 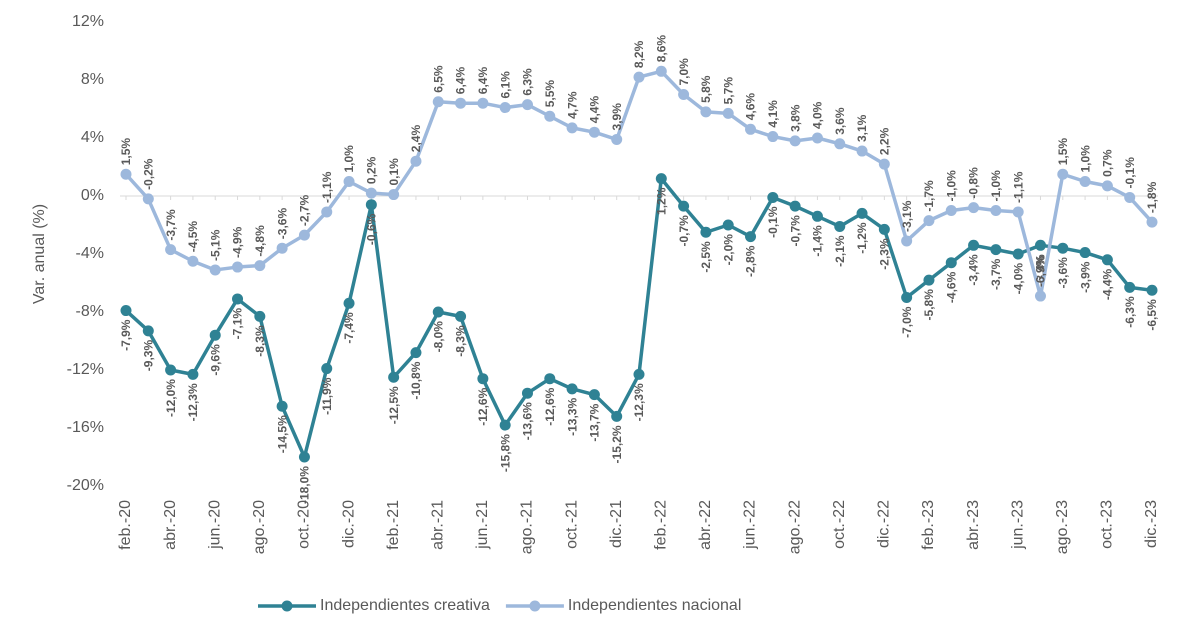 What do you see at coordinates (1085, 159) in the screenshot?
I see `data-label: 1,0%` at bounding box center [1085, 159].